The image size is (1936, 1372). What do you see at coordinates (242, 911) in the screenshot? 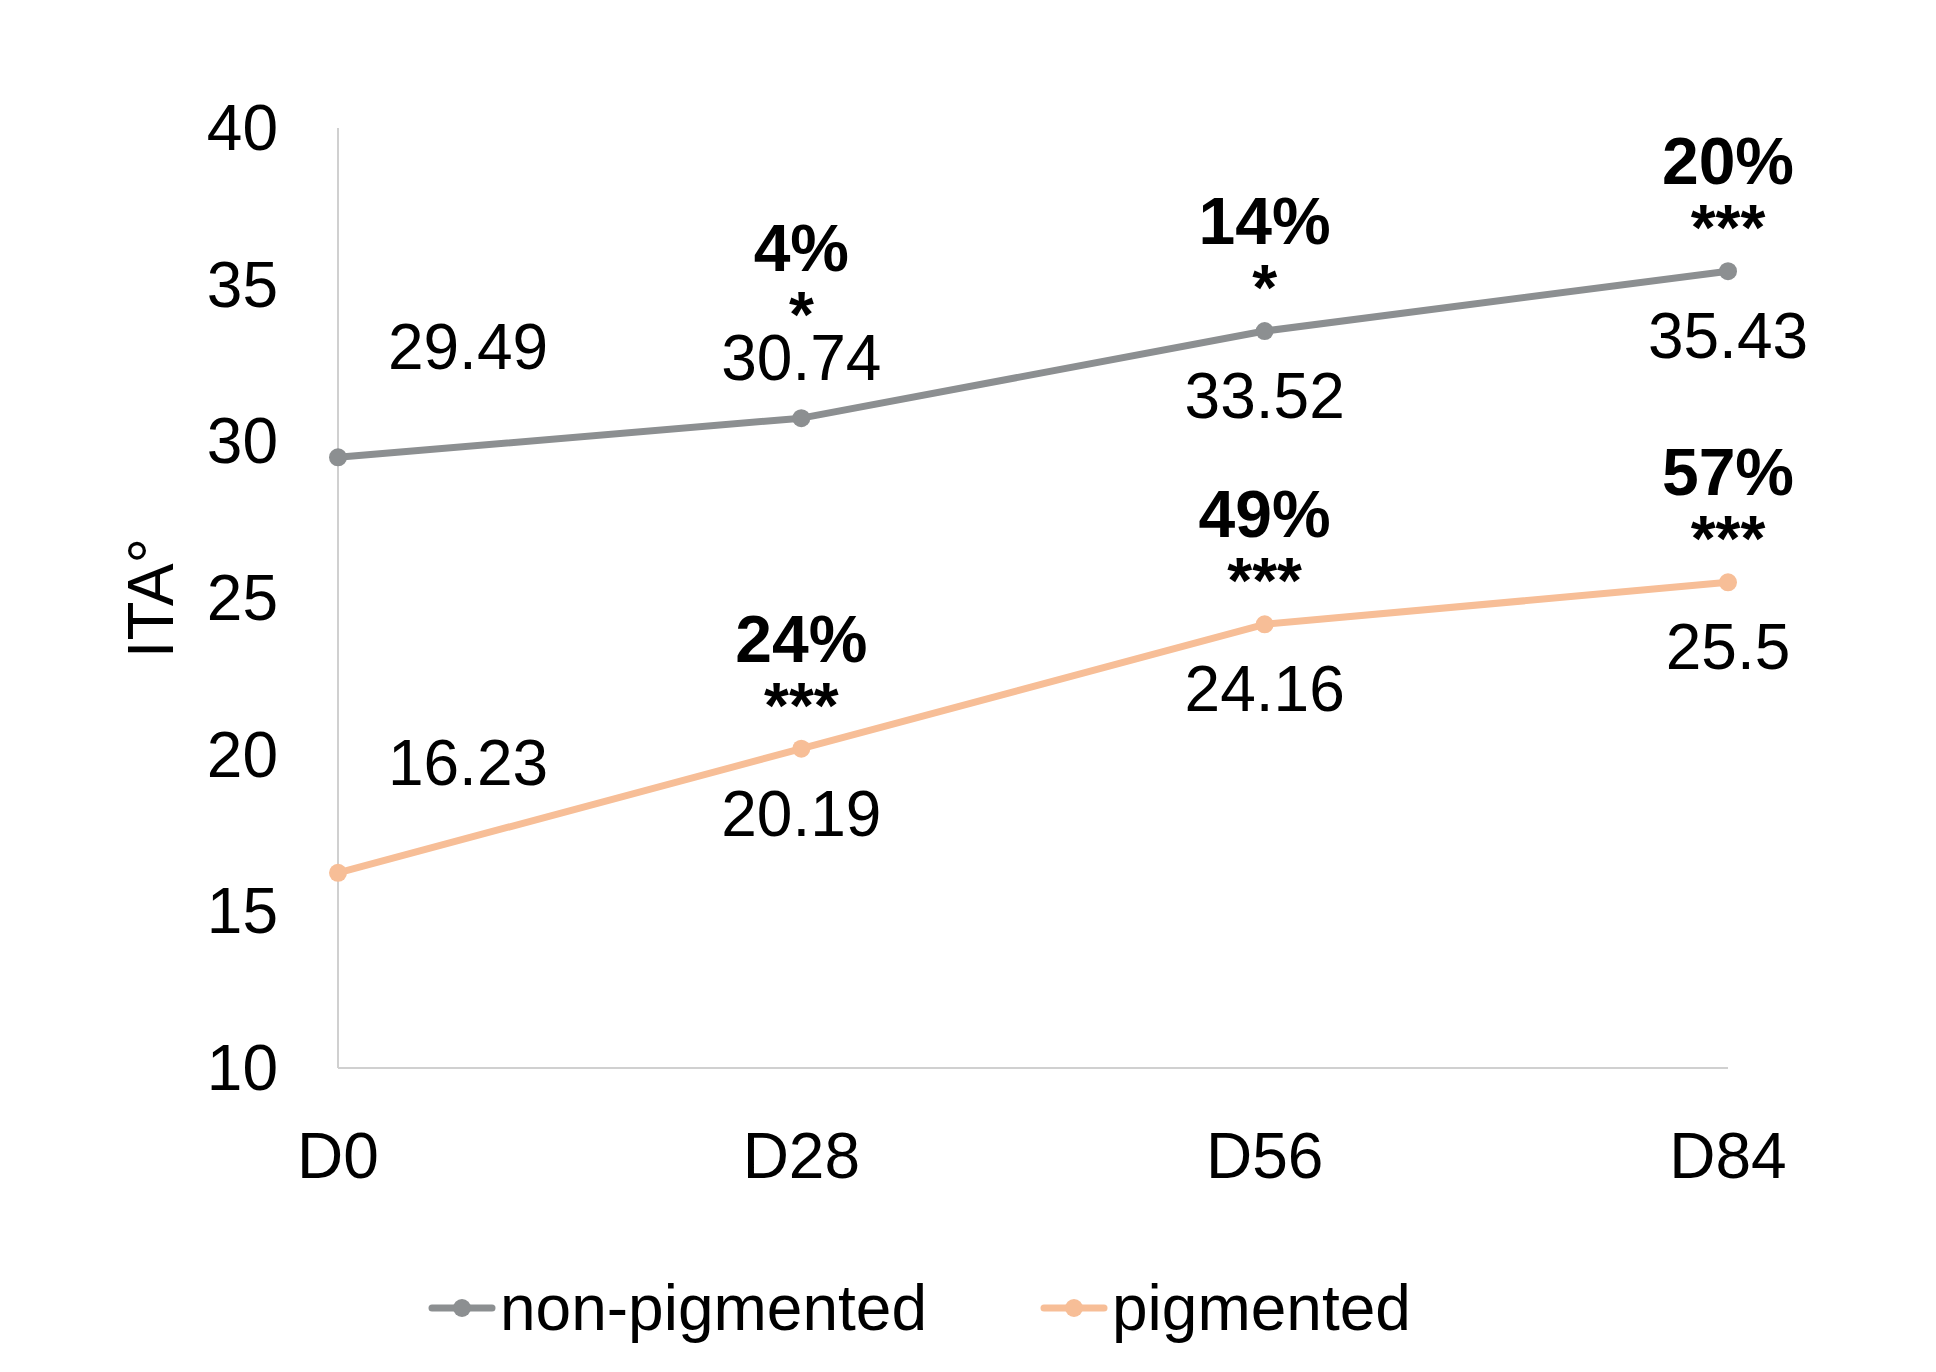
I see `y-tick-label: 15` at bounding box center [242, 911].